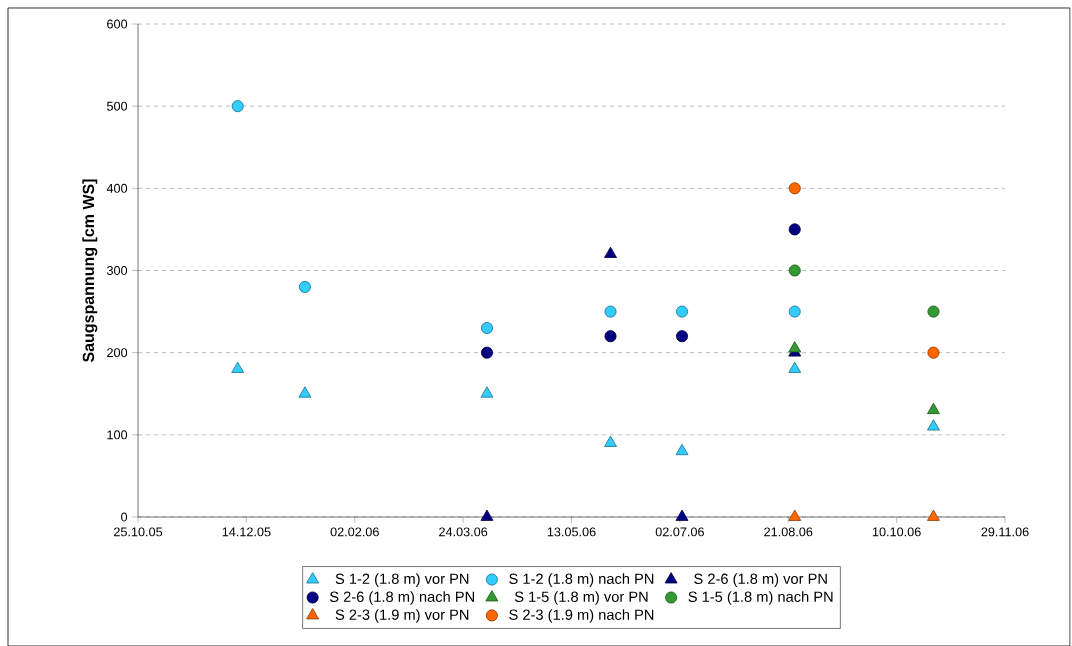 The width and height of the screenshot is (1072, 646). What do you see at coordinates (124, 517) in the screenshot?
I see `y-tick-label: 0` at bounding box center [124, 517].